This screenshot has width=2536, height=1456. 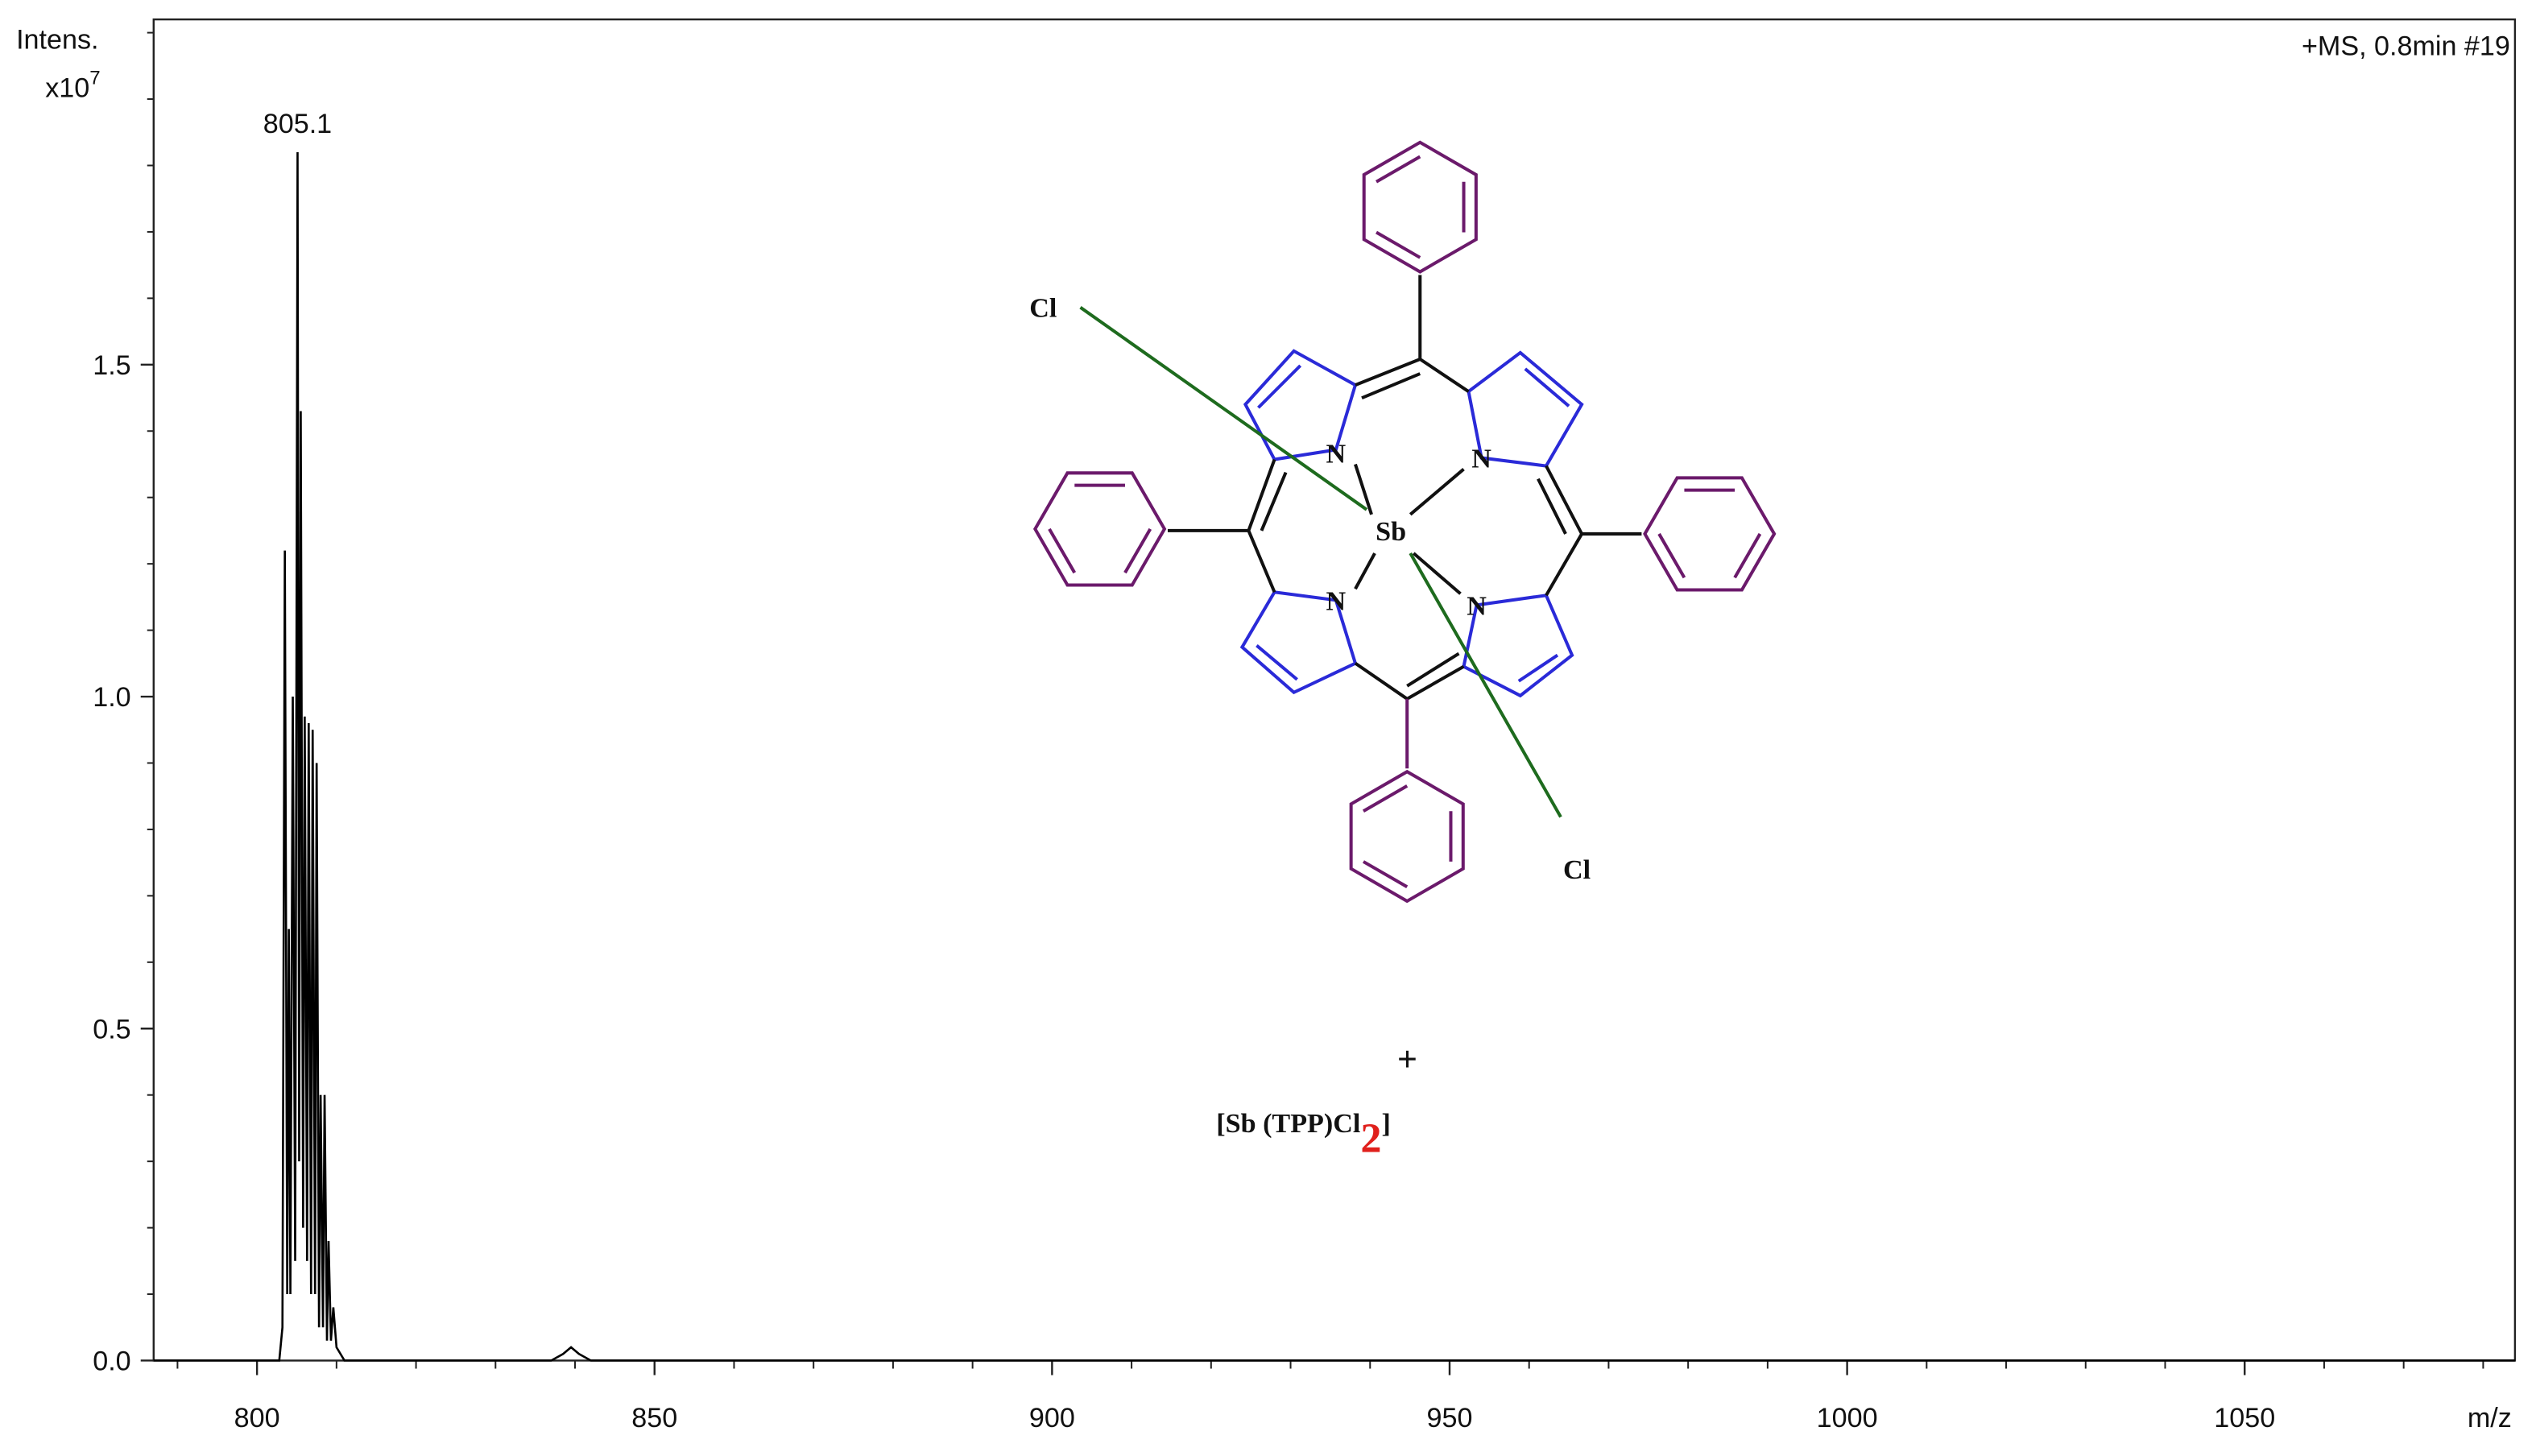 I want to click on y-multiplier-exponent: 7, so click(x=94, y=78).